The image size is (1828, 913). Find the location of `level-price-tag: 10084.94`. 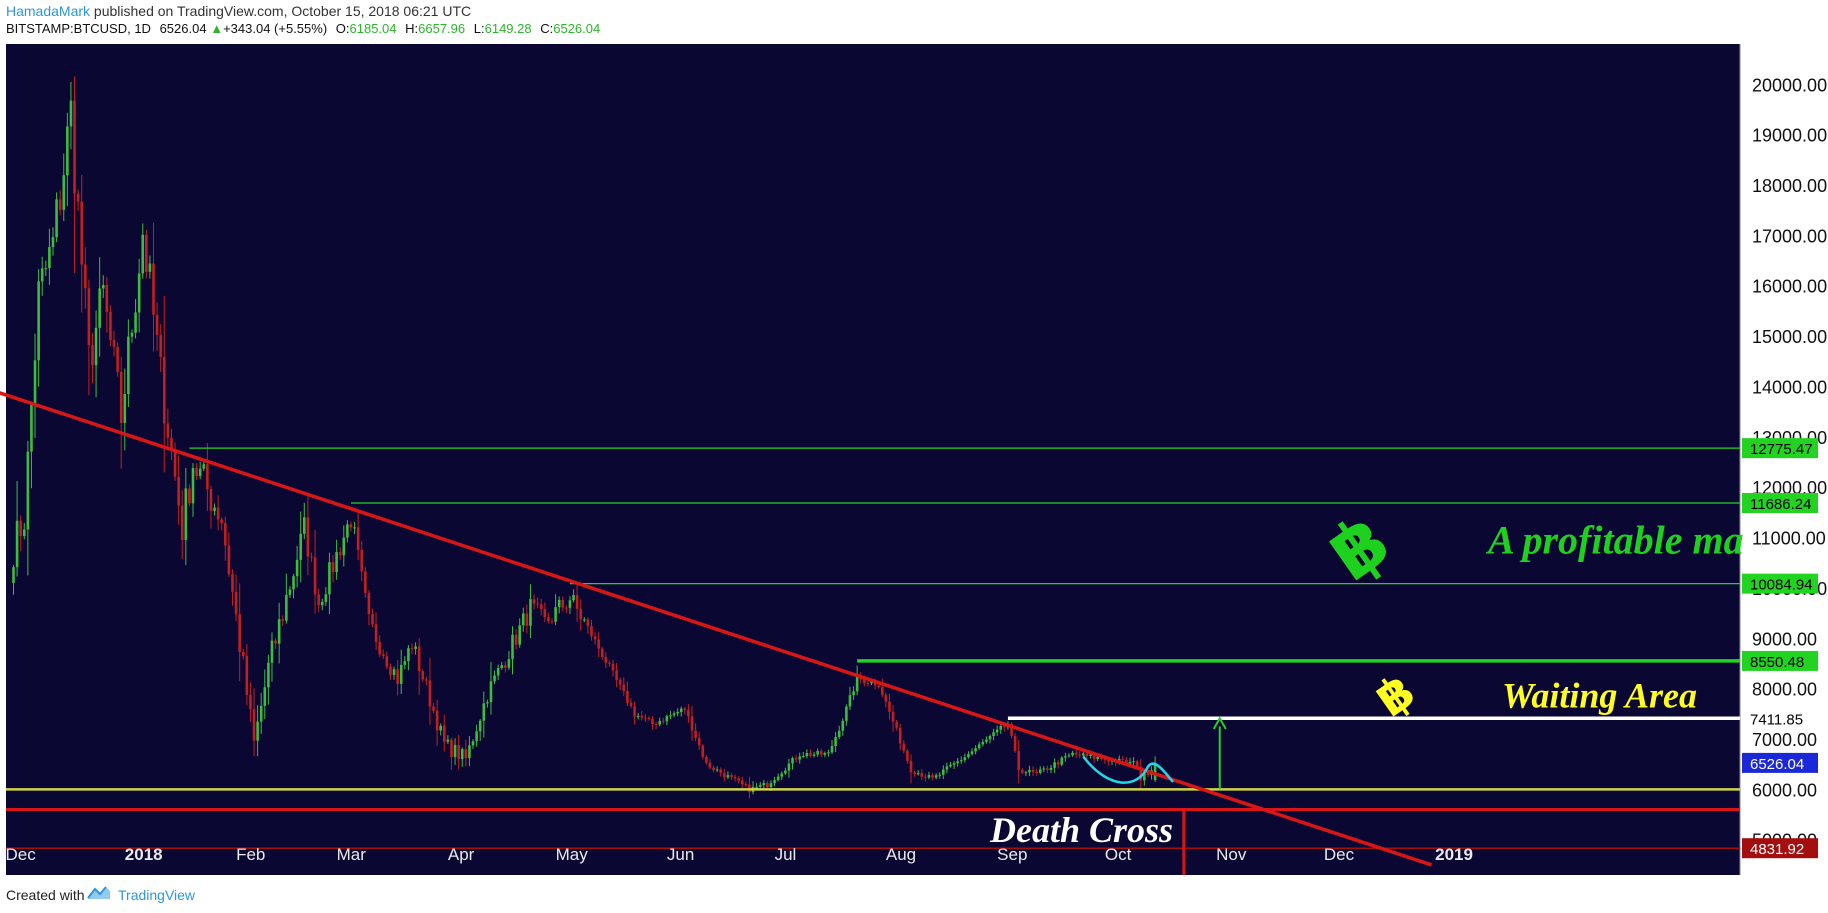

level-price-tag: 10084.94 is located at coordinates (1781, 585).